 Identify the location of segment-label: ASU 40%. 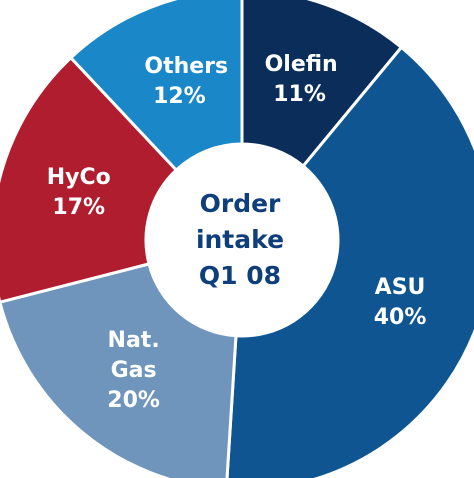
(400, 303).